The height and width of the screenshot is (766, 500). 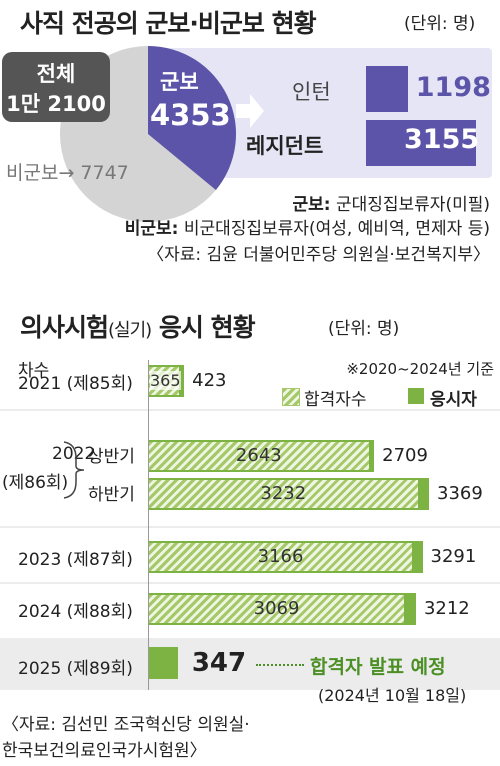 What do you see at coordinates (280, 665) in the screenshot?
I see `announce-leader` at bounding box center [280, 665].